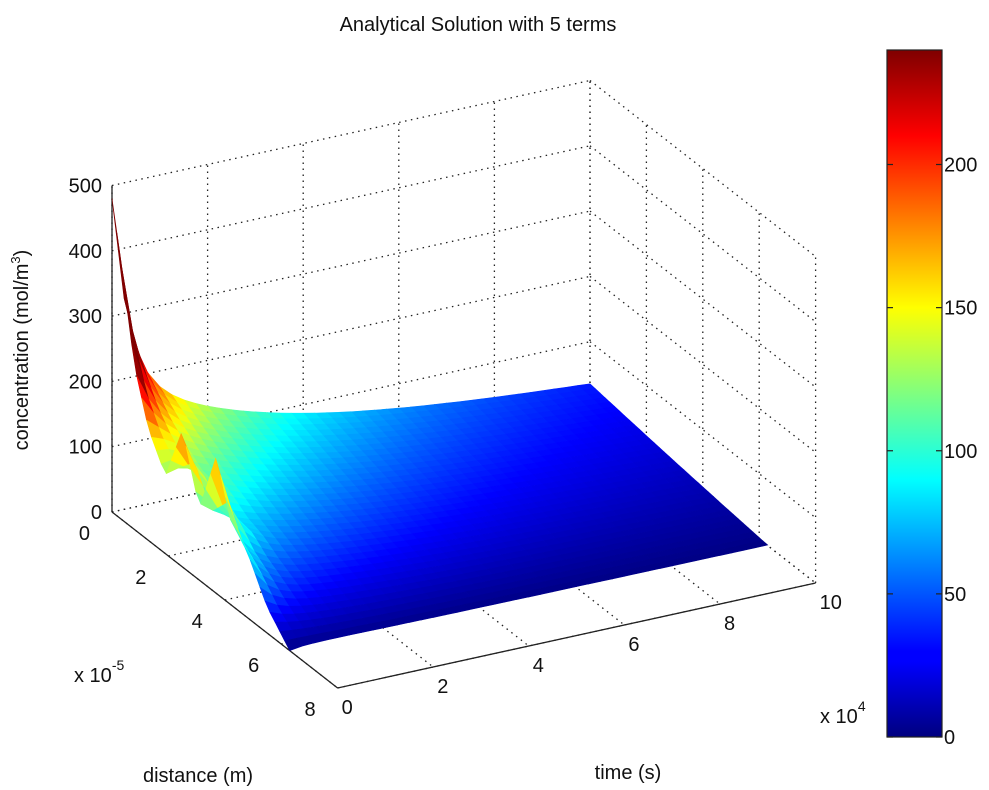  Describe the element at coordinates (442, 687) in the screenshot. I see `time-tick-label: 2` at that location.